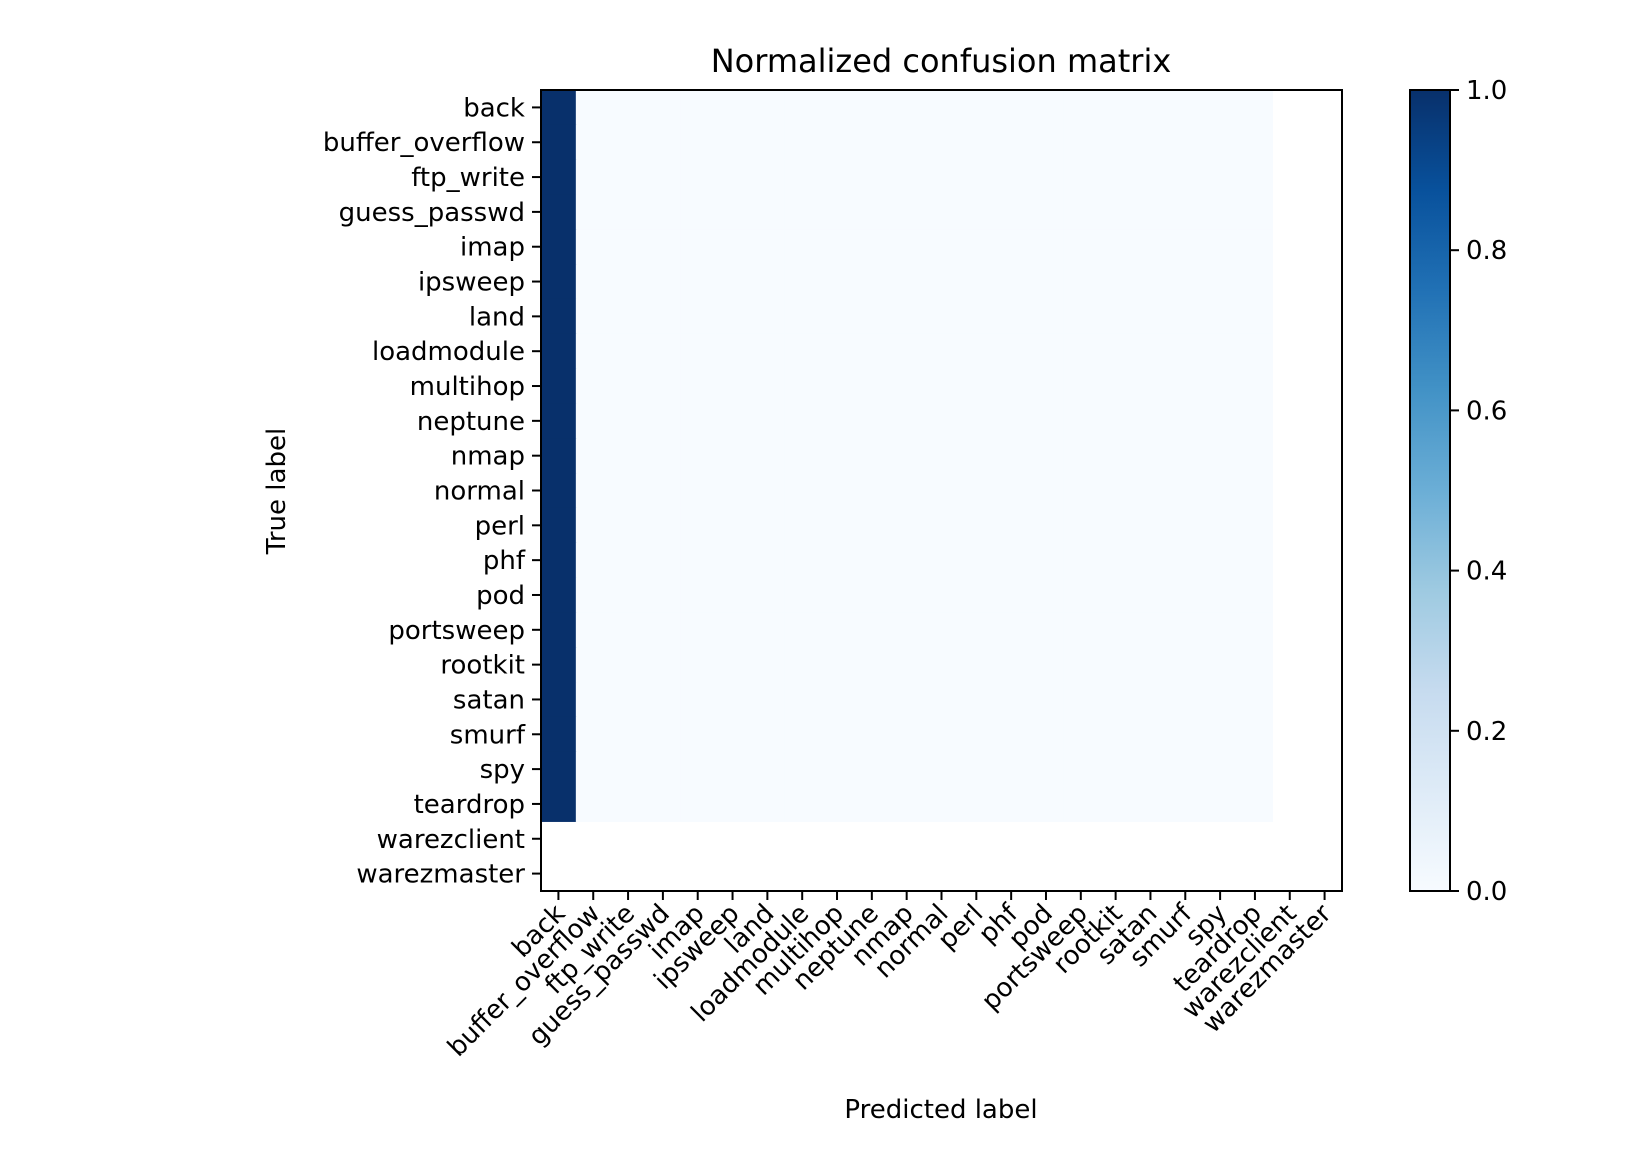 The image size is (1639, 1156). I want to click on y-tick-label: pod, so click(500, 596).